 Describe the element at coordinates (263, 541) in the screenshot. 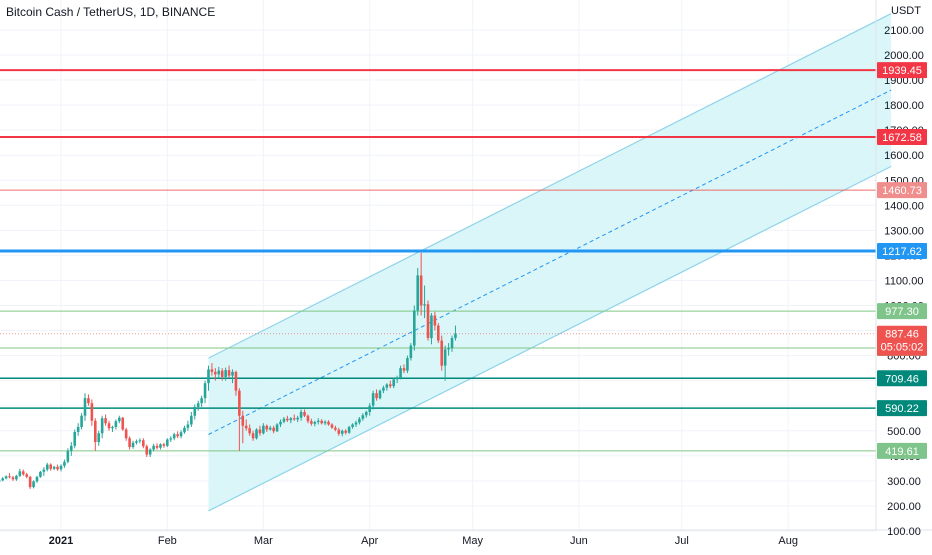

I see `time-tick-label: Mar` at that location.